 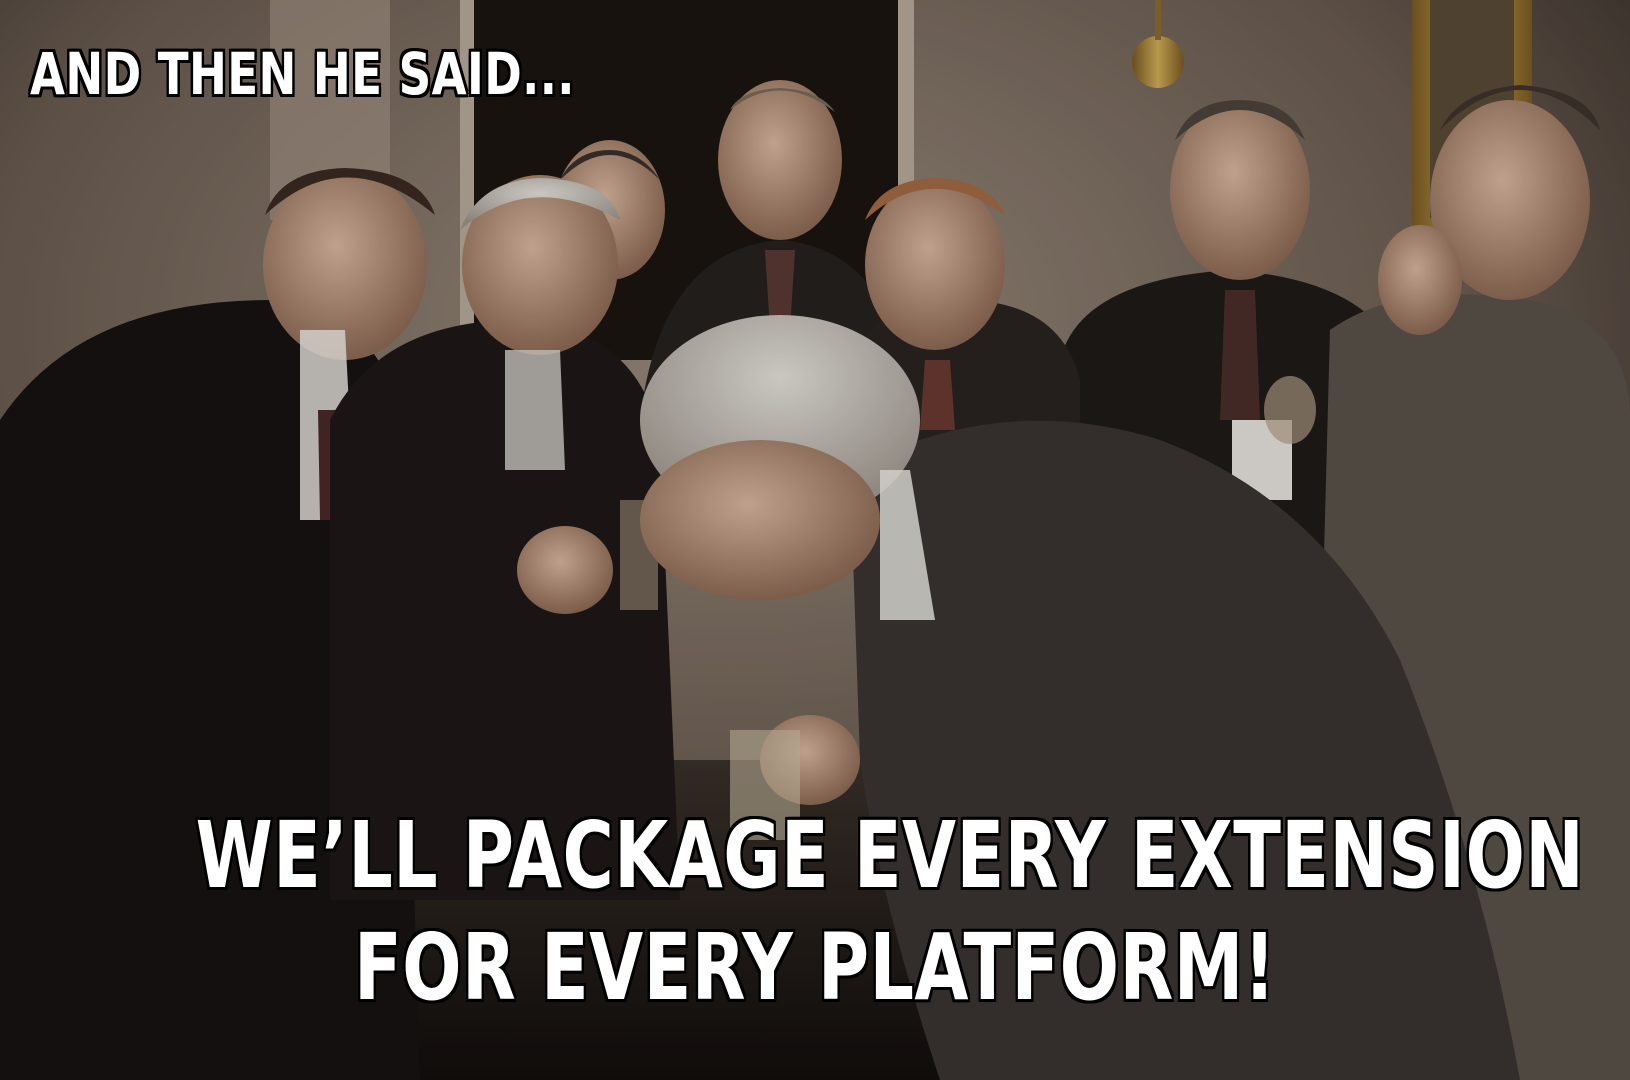 I want to click on bottom-caption-line-1: WE’LL PACKAGE EVERY EXTENSION, so click(x=889, y=856).